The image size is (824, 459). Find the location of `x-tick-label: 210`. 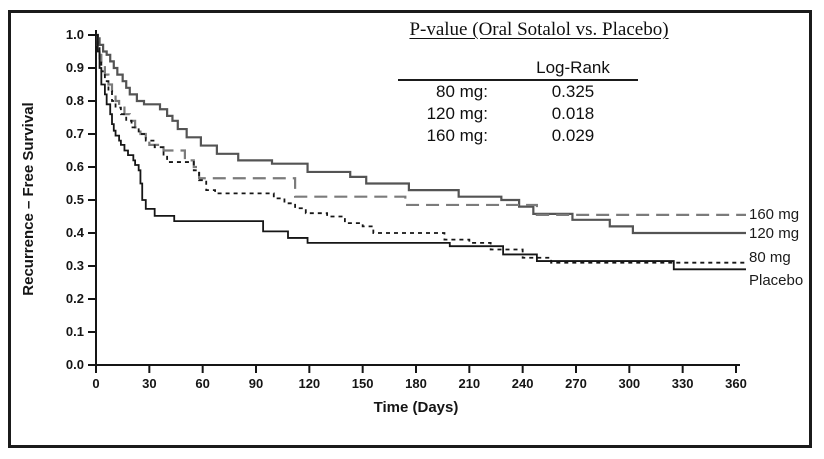

x-tick-label: 210 is located at coordinates (469, 383).